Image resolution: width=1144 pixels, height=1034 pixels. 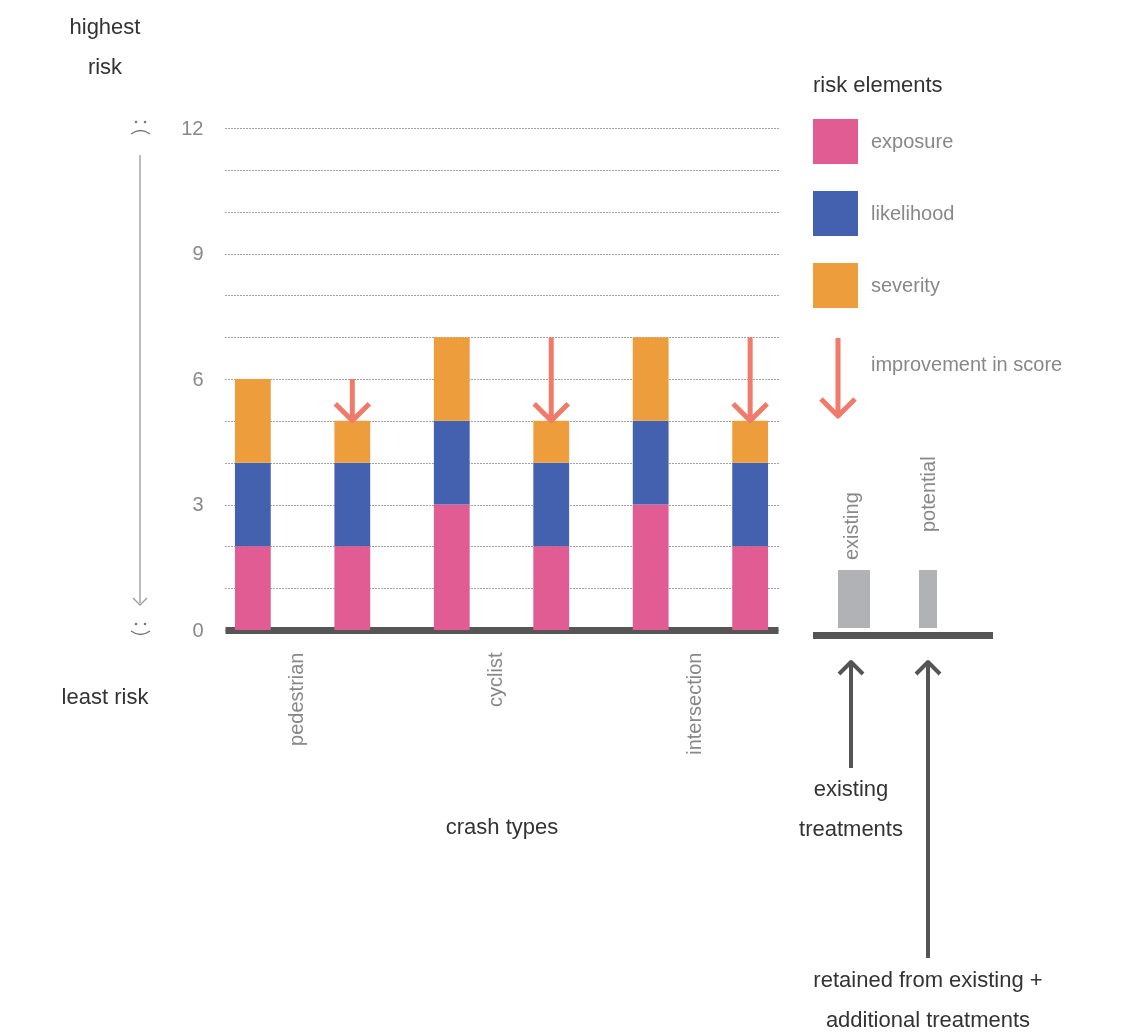 I want to click on x-tick-label: cyclist, so click(x=495, y=679).